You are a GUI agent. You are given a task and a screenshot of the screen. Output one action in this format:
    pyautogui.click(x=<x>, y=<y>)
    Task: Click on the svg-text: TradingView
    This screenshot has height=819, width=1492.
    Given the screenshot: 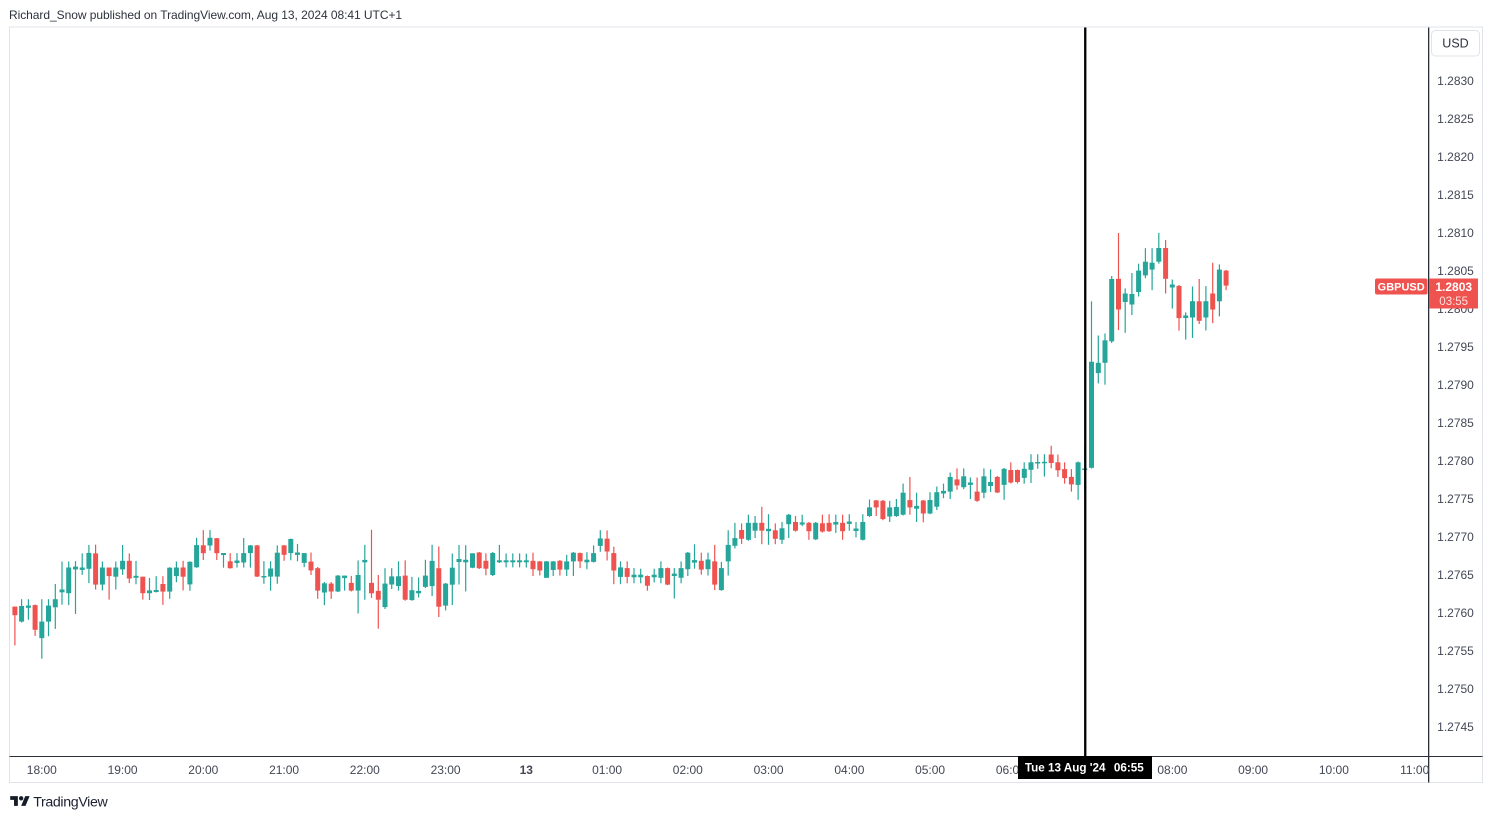 What is the action you would take?
    pyautogui.click(x=70, y=803)
    